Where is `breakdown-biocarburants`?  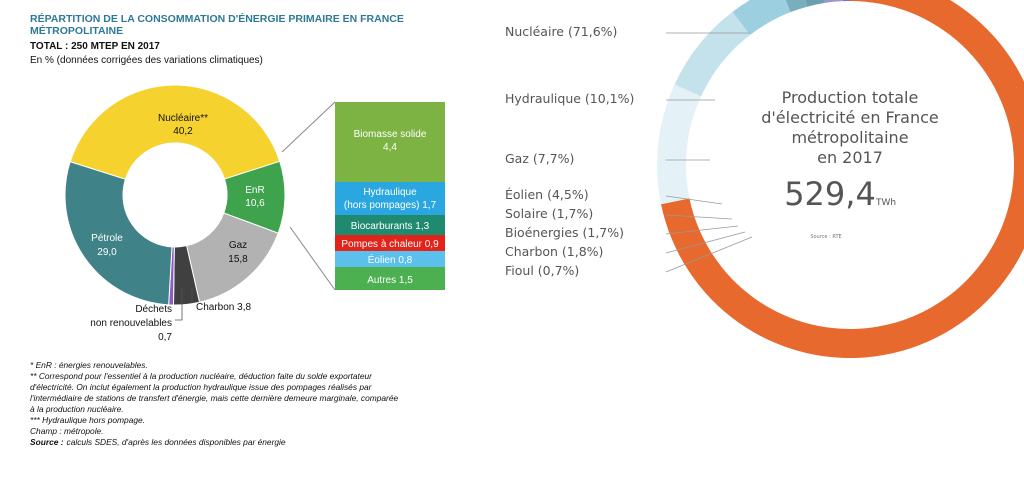 breakdown-biocarburants is located at coordinates (390, 225).